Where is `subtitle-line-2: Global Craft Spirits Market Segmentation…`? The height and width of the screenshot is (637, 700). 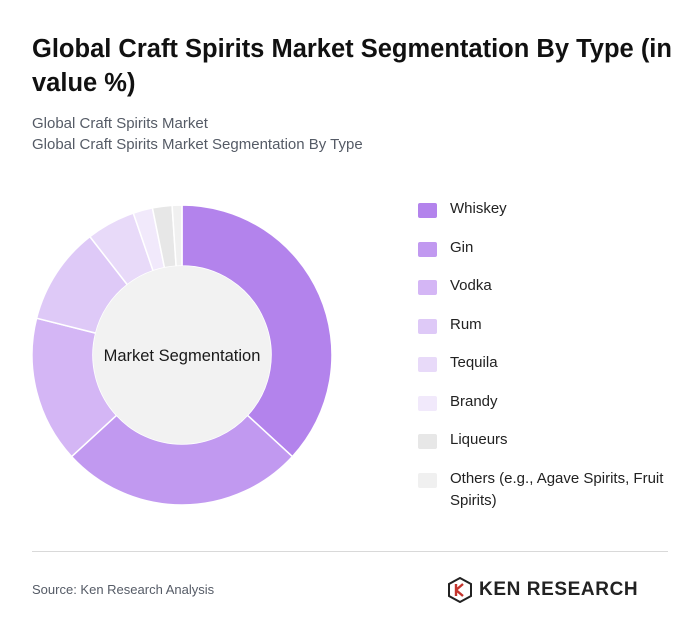 subtitle-line-2: Global Craft Spirits Market Segmentation… is located at coordinates (197, 144).